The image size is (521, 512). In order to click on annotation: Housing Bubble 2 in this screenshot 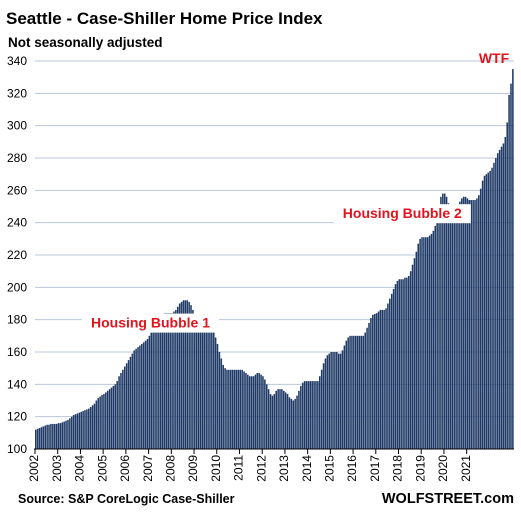, I will do `click(402, 214)`.